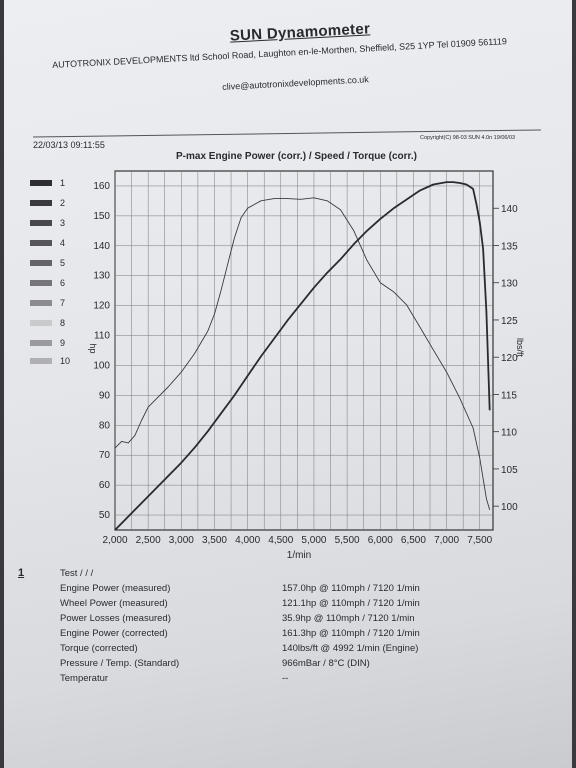 The height and width of the screenshot is (768, 576). Describe the element at coordinates (105, 455) in the screenshot. I see `y-tick-label: 70` at that location.